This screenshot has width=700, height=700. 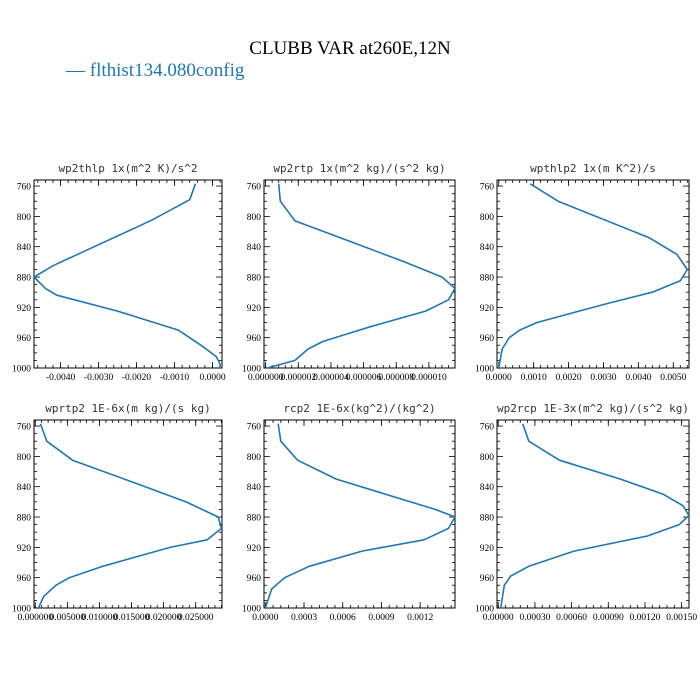 I want to click on x-tick-label: 0.00150, so click(x=681, y=618).